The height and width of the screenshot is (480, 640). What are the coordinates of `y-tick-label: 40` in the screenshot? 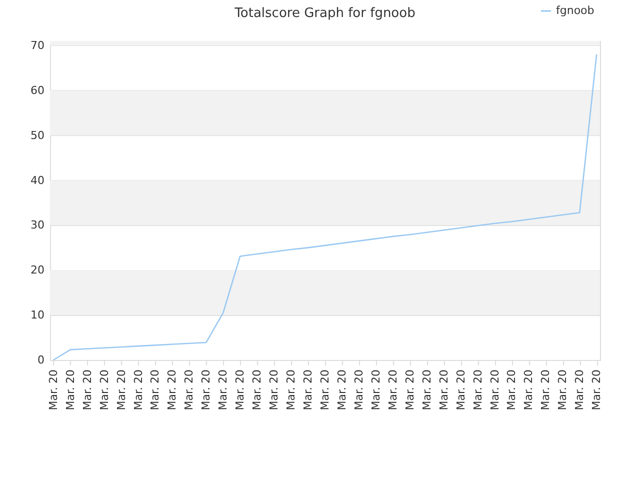 It's located at (37, 180).